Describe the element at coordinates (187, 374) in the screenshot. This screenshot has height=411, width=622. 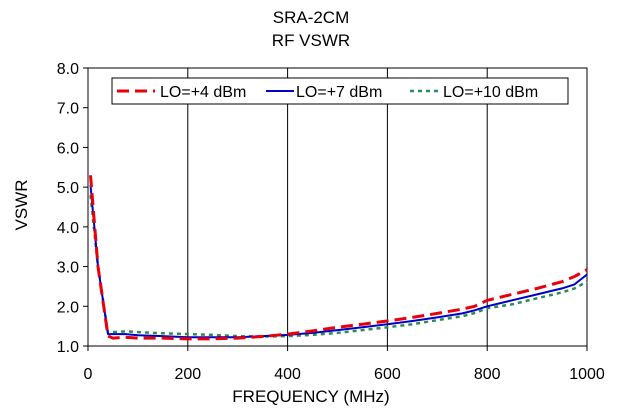
I see `x-tick-label: 200` at that location.